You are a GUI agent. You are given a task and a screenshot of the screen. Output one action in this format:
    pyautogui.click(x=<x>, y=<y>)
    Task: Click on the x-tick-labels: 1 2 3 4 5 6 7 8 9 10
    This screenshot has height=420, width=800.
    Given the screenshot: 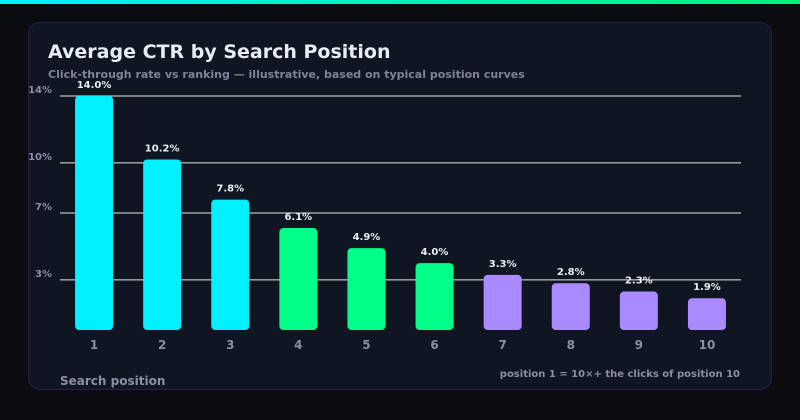 What is the action you would take?
    pyautogui.click(x=402, y=345)
    